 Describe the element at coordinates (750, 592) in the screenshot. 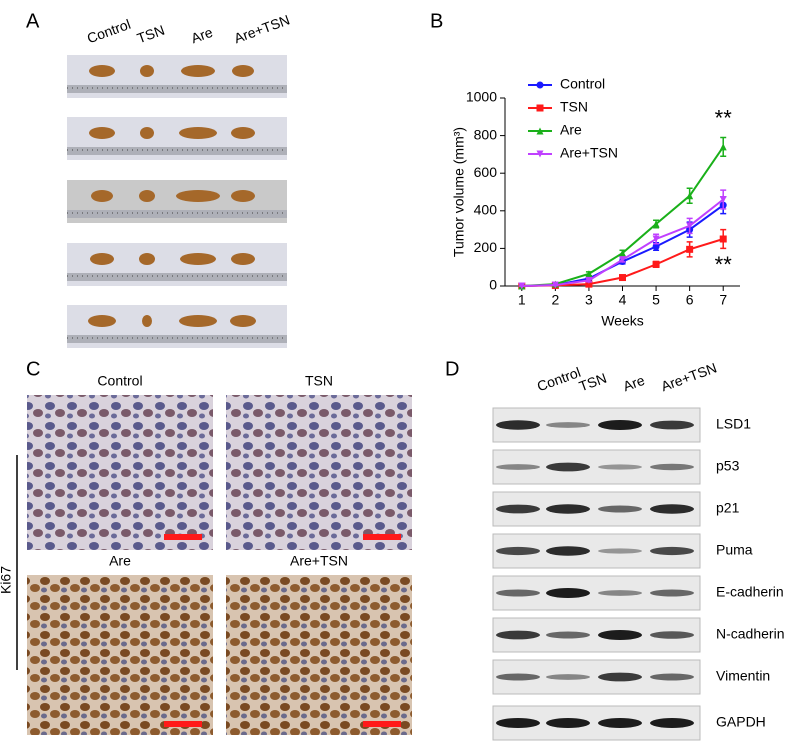

I see `row-label: E-cadherin` at that location.